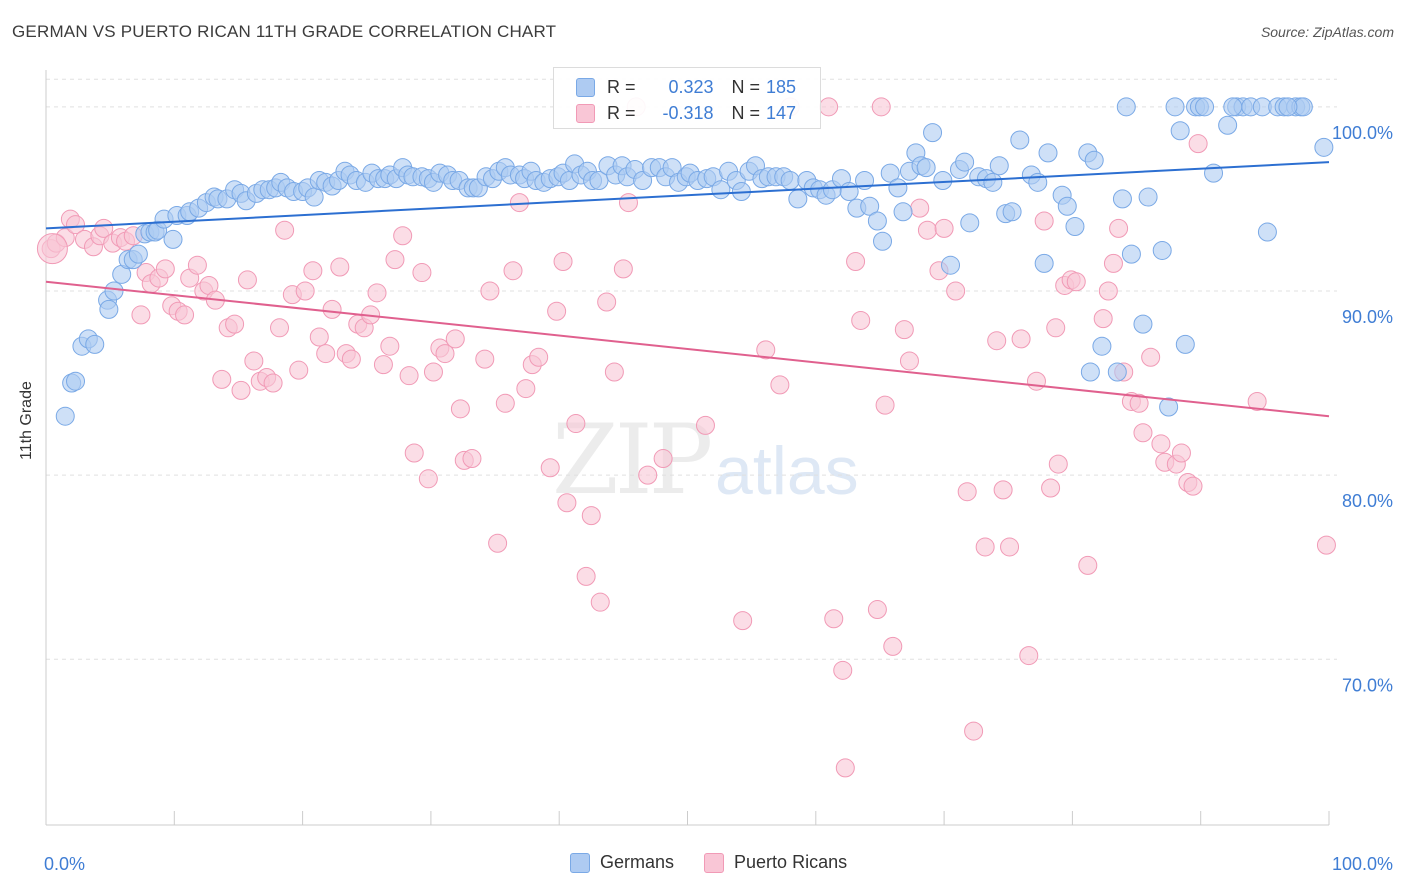 This screenshot has height=892, width=1406. I want to click on y-tick-label: 70.0%, so click(1367, 685).